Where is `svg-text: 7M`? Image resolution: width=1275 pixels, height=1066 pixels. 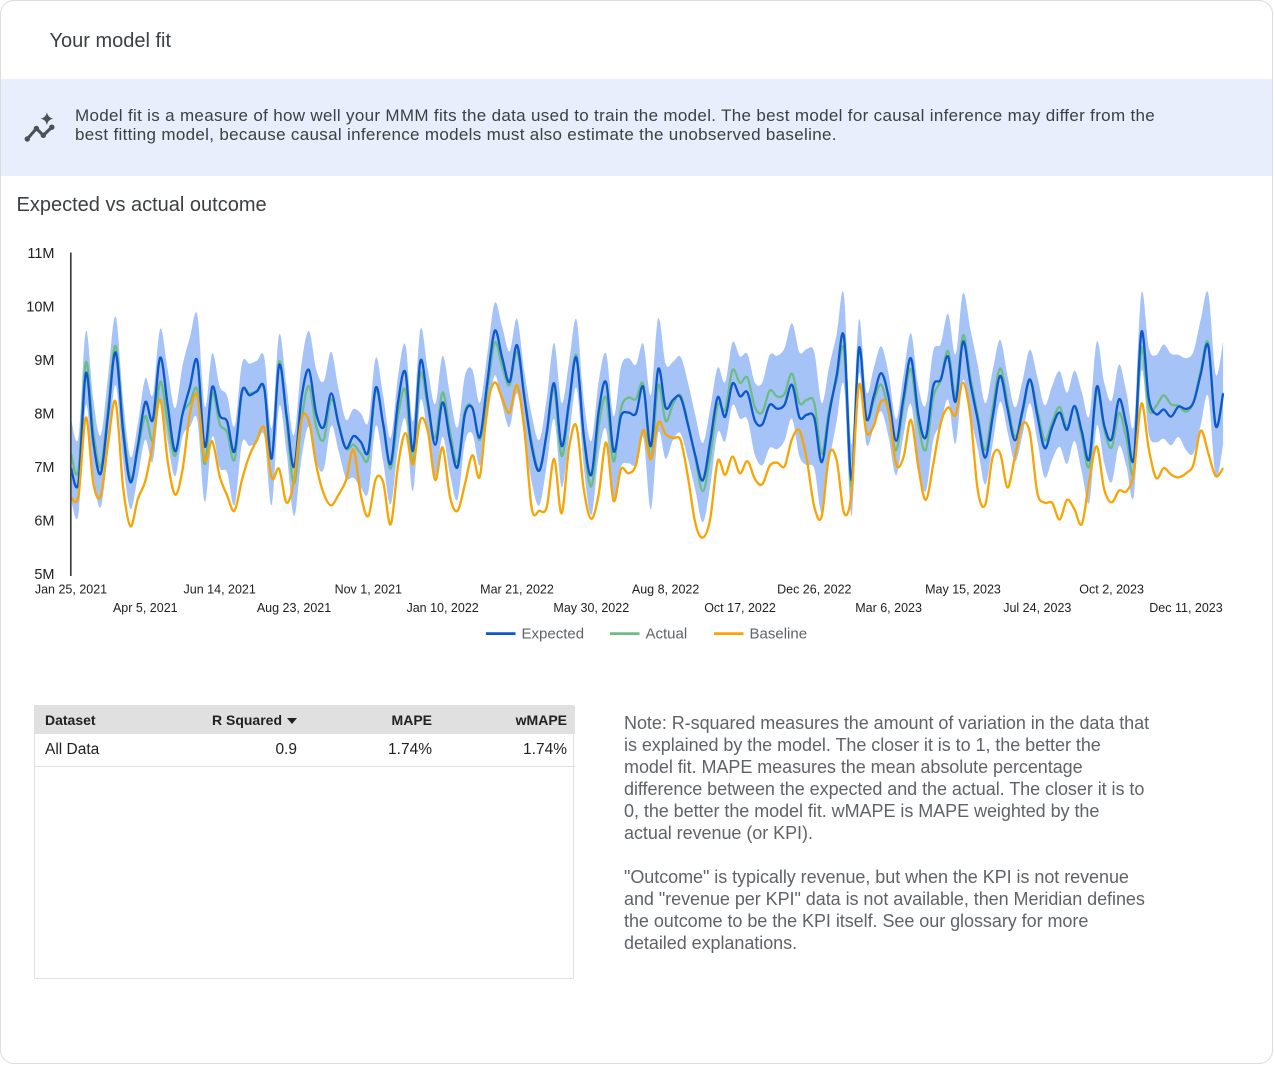 svg-text: 7M is located at coordinates (44, 468).